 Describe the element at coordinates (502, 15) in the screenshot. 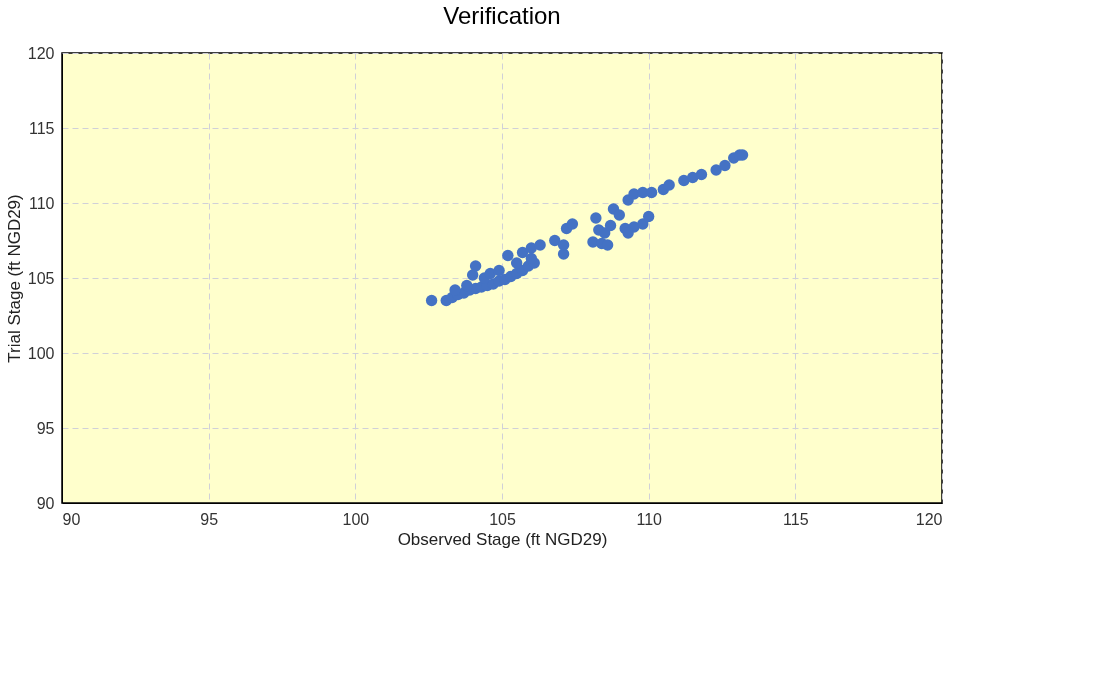

I see `chart-title: Verification` at that location.